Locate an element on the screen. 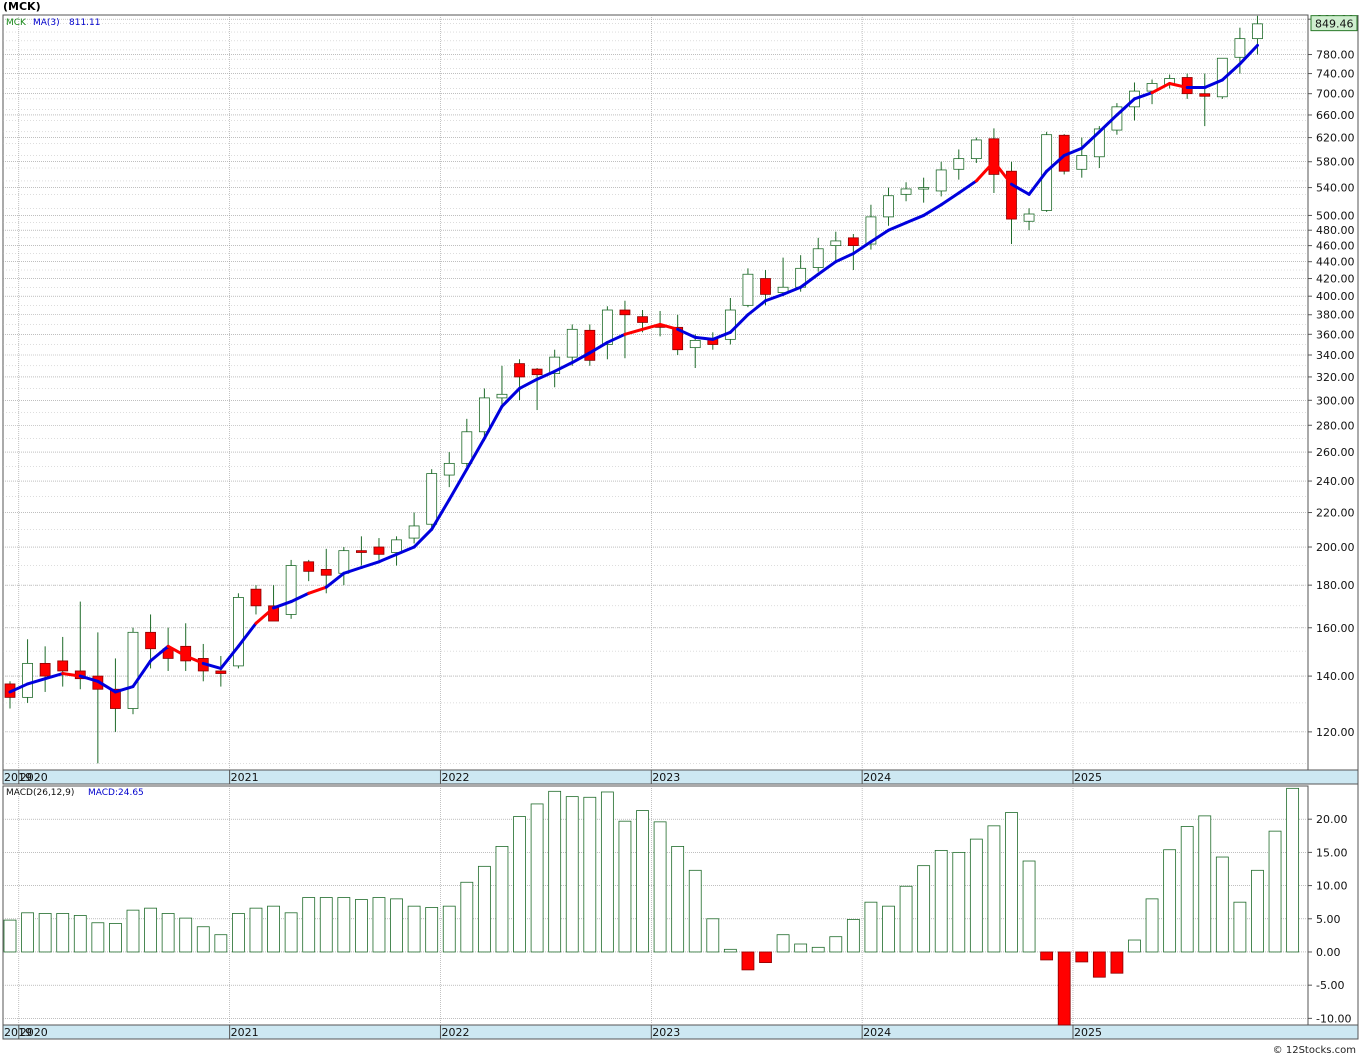  price-date-band is located at coordinates (680, 777).